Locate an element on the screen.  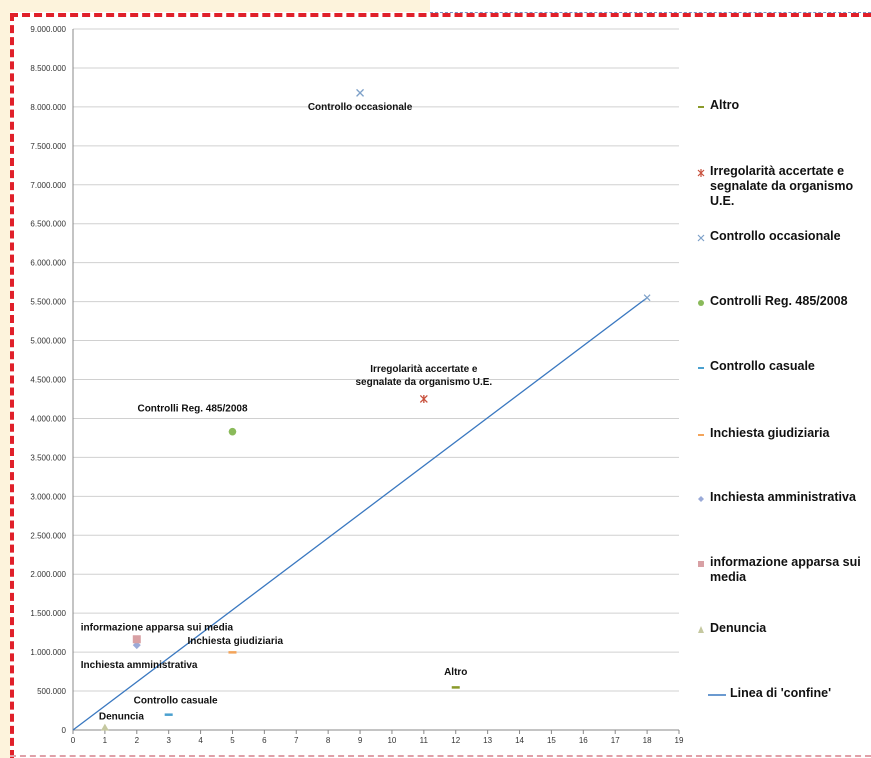
data-label-line: segnalate da organismo U.E. is located at coordinates (423, 382).